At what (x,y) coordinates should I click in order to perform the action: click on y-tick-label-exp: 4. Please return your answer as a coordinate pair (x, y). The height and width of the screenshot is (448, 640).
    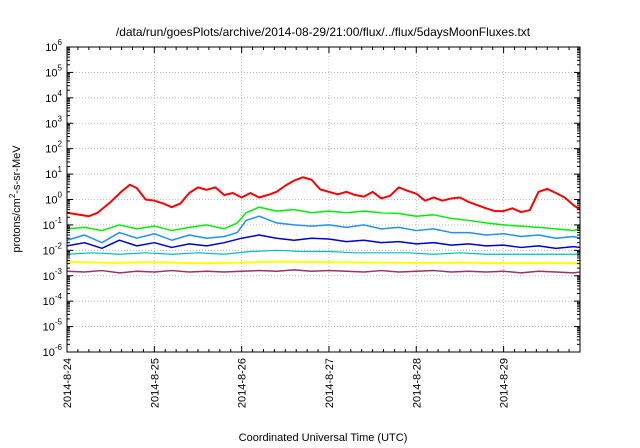
    Looking at the image, I should click on (60, 93).